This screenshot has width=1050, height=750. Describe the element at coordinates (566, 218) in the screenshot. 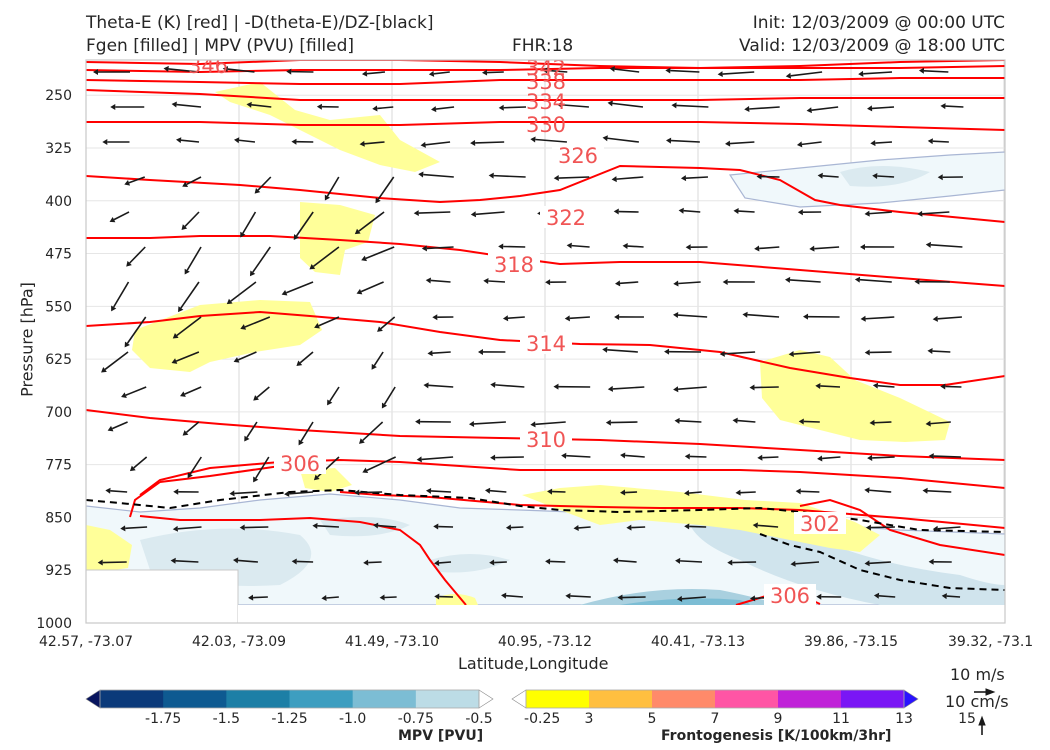

I see `theta-e-contour-label: 322` at that location.